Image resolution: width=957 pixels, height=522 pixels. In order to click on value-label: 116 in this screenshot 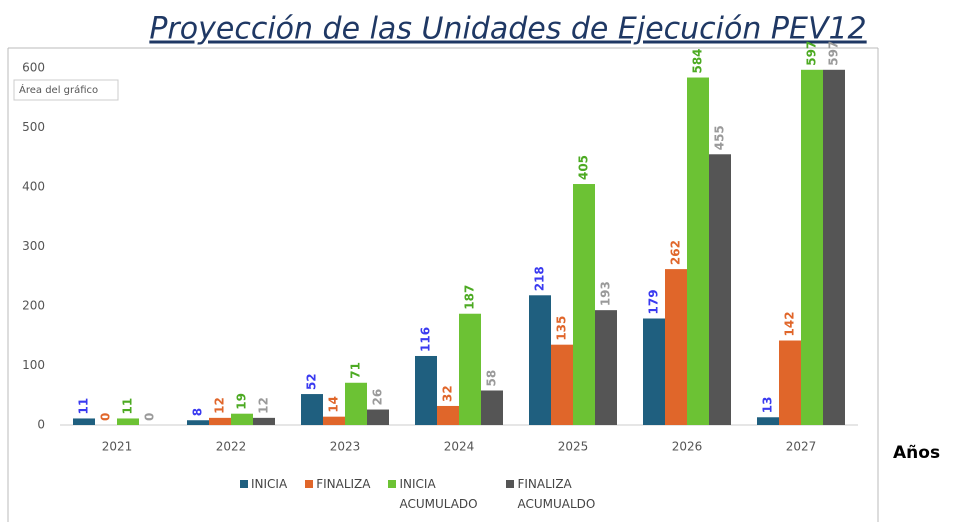, I will do `click(426, 339)`.